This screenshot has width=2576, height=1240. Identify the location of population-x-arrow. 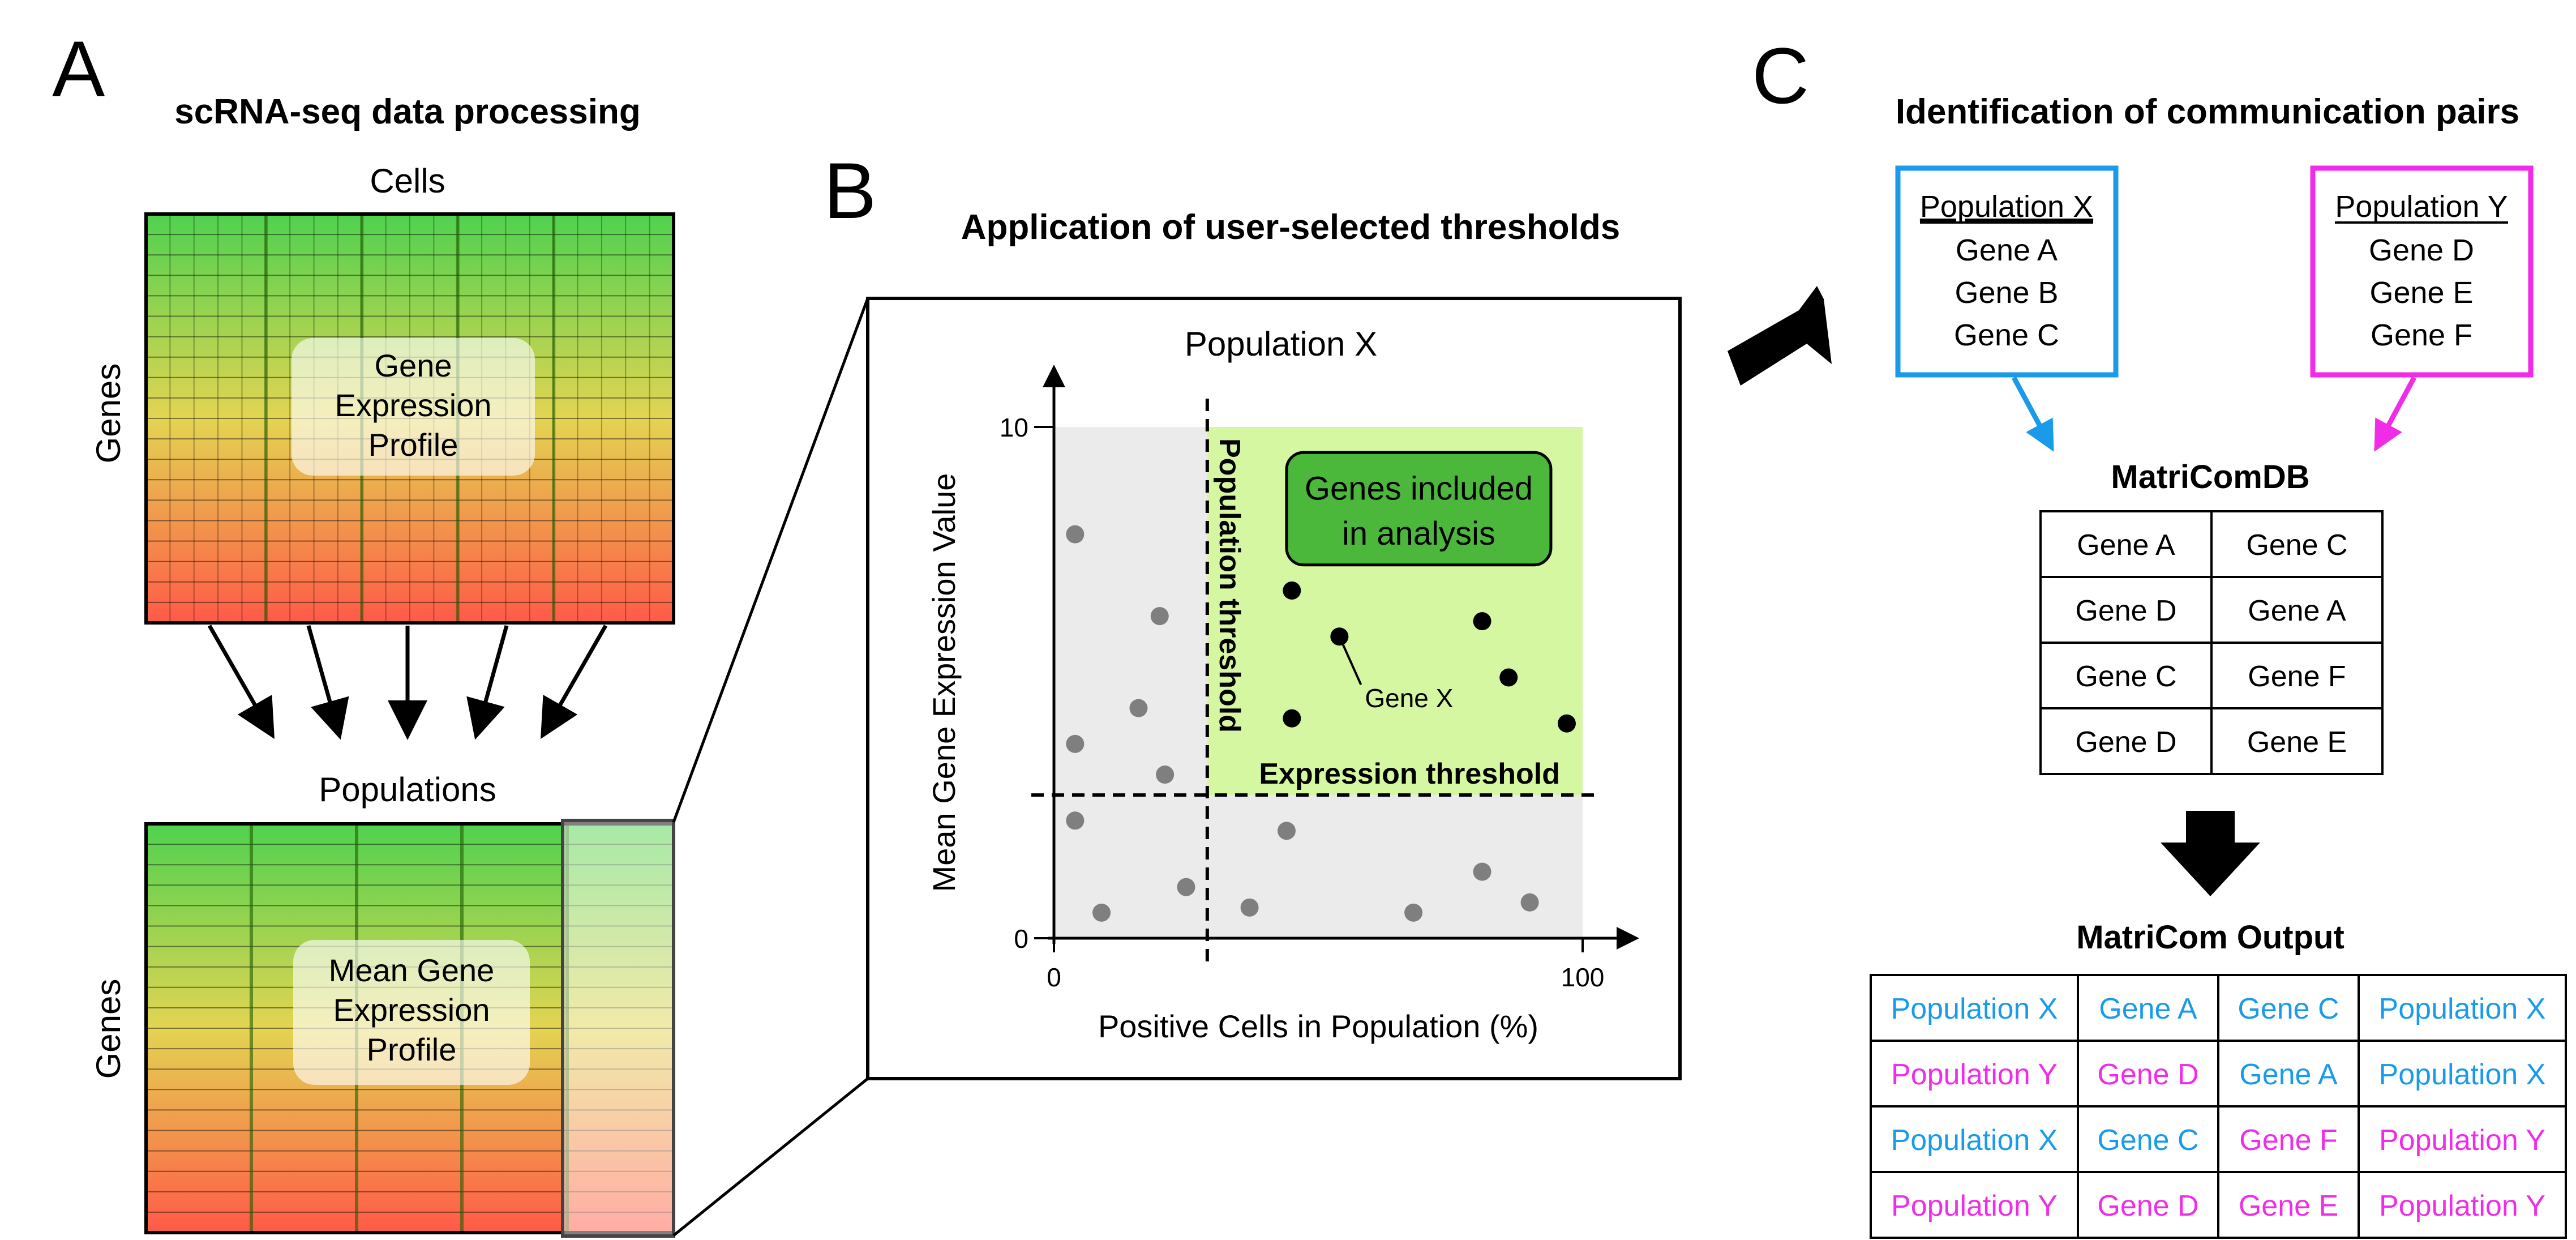
(2033, 414).